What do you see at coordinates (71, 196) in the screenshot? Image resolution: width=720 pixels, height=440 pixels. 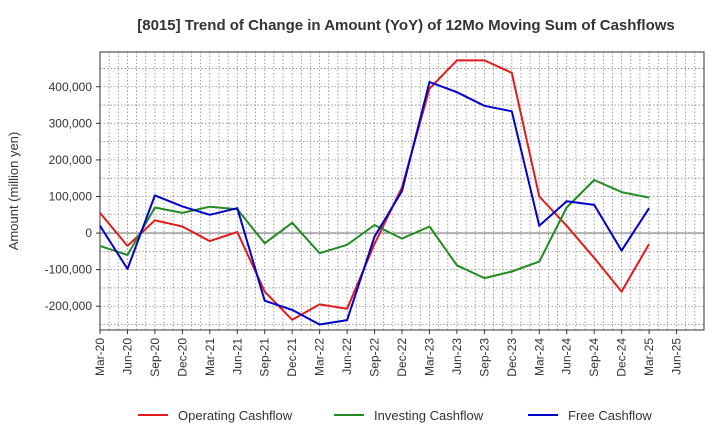 I see `y-tick-label: 100,000` at bounding box center [71, 196].